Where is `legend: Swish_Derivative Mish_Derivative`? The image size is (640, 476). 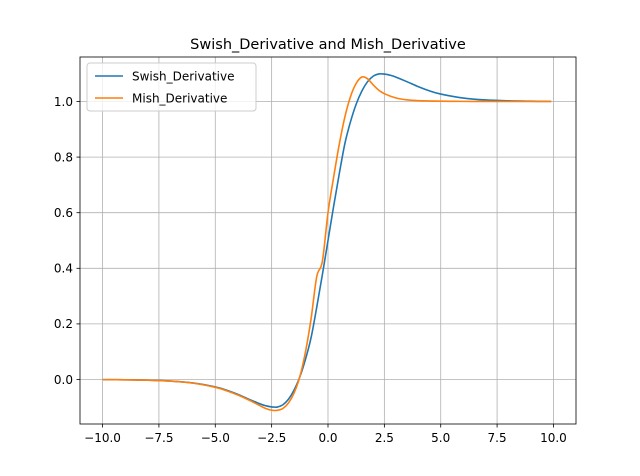
legend: Swish_Derivative Mish_Derivative is located at coordinates (171, 87).